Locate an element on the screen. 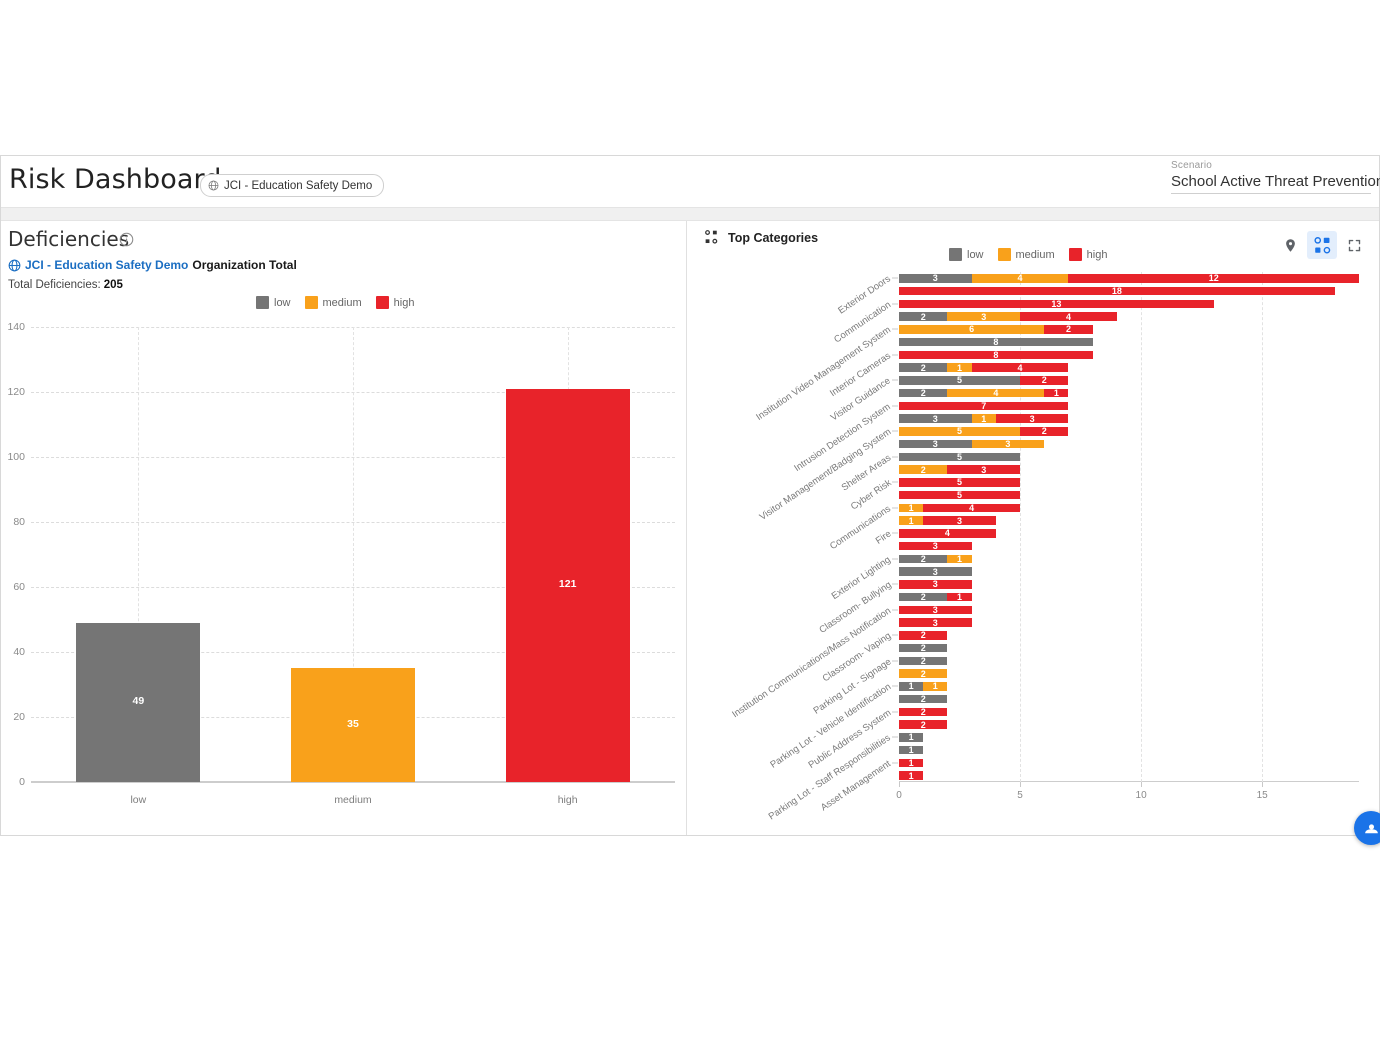  table-row: 3 4 12 is located at coordinates (1129, 278).